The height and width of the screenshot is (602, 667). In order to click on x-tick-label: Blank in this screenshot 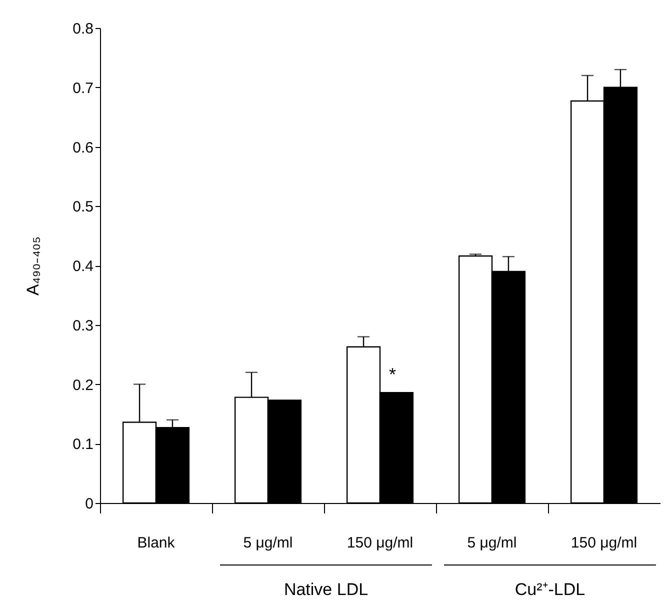, I will do `click(156, 543)`.